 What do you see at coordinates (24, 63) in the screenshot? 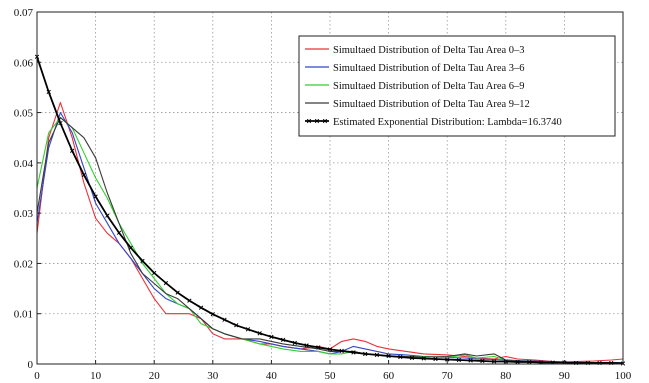
I see `y-tick-label: 0.06` at bounding box center [24, 63].